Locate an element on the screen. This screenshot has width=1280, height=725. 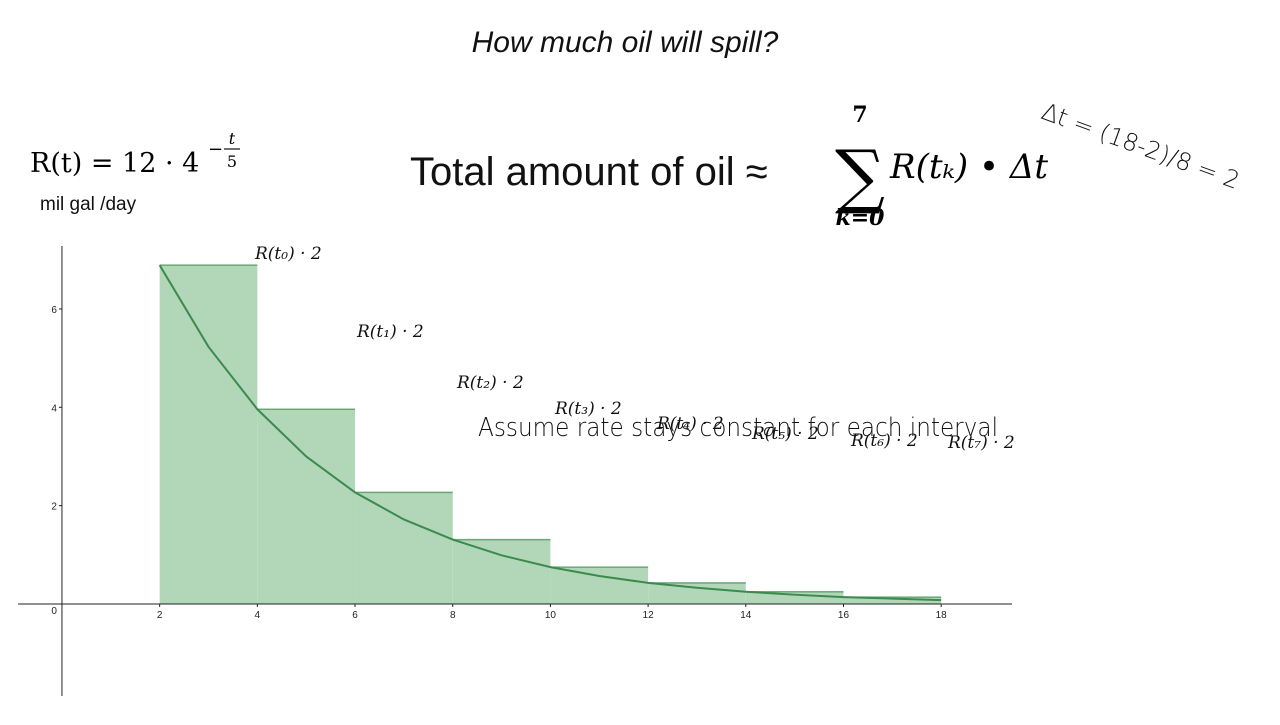
units: mil gal /day is located at coordinates (88, 204).